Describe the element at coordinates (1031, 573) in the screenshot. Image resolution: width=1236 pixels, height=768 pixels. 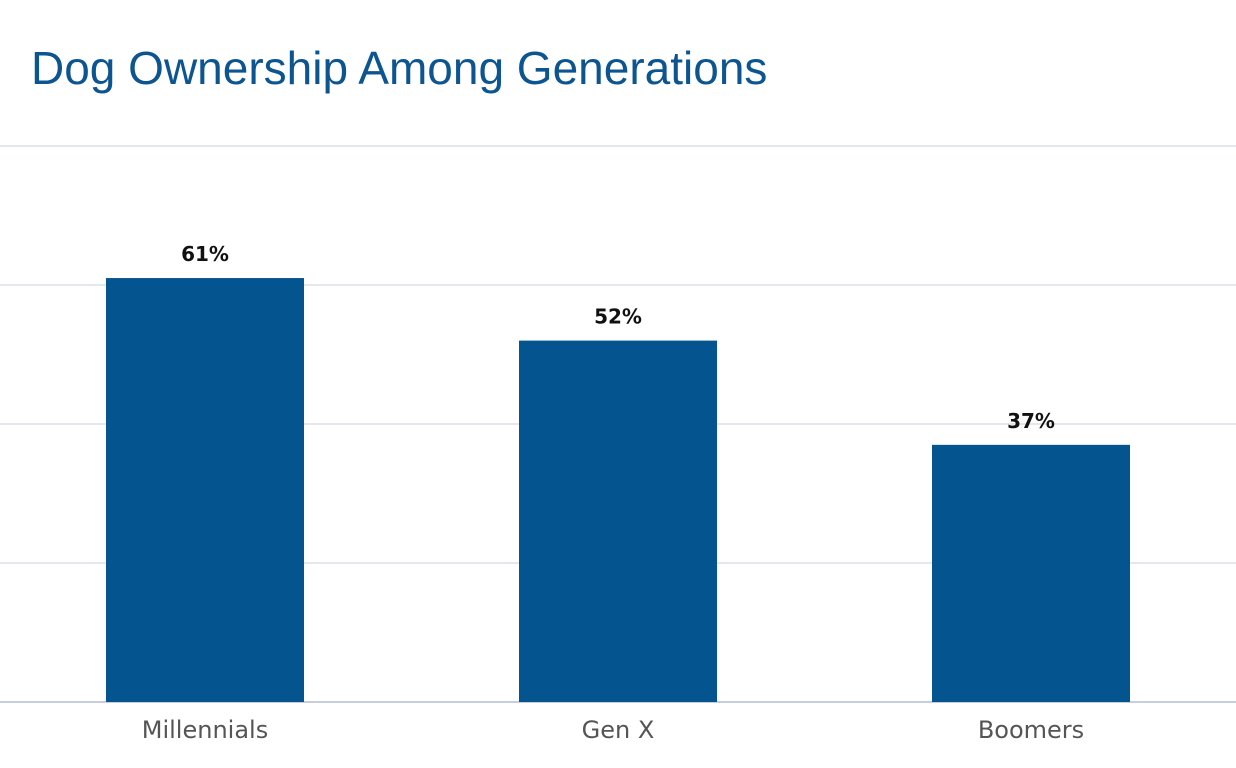
I see `bar-boomers` at that location.